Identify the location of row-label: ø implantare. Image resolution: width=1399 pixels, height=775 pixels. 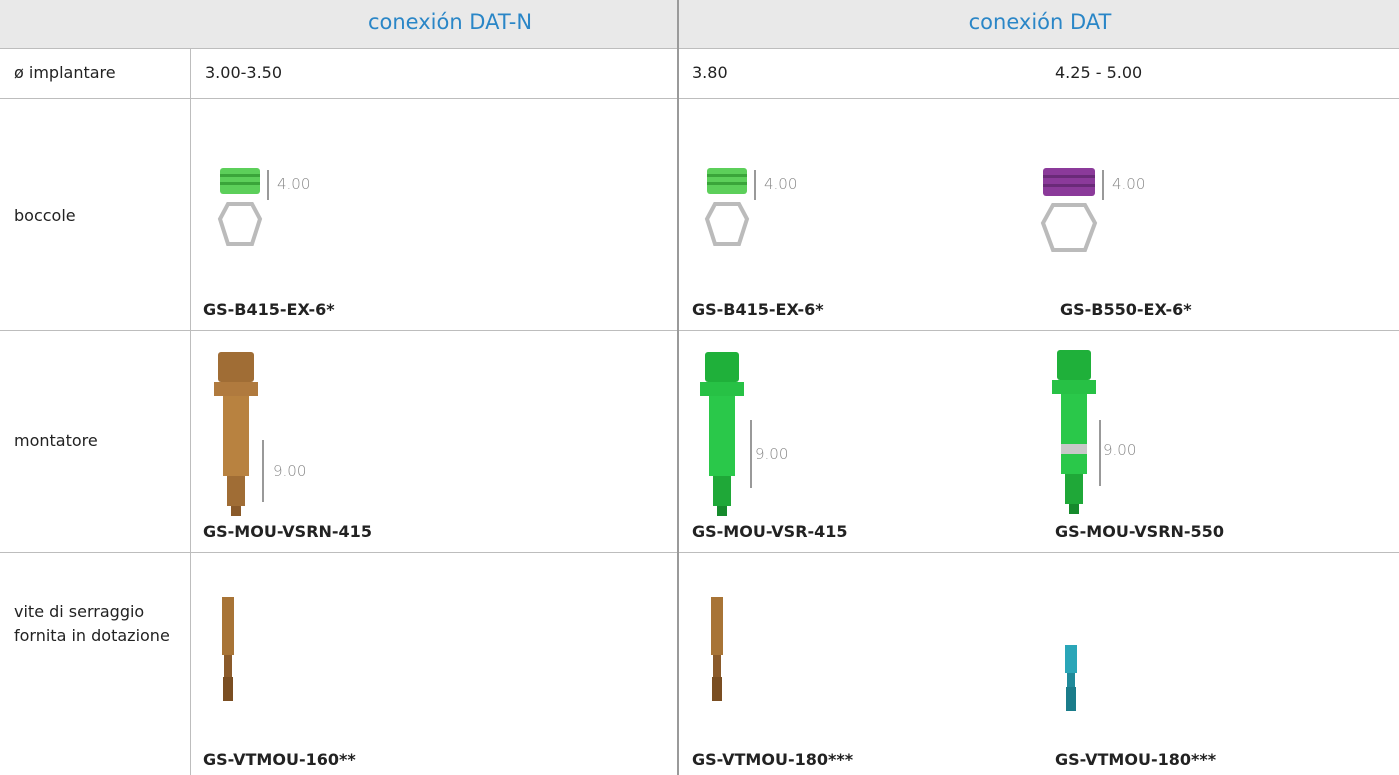
(65, 72).